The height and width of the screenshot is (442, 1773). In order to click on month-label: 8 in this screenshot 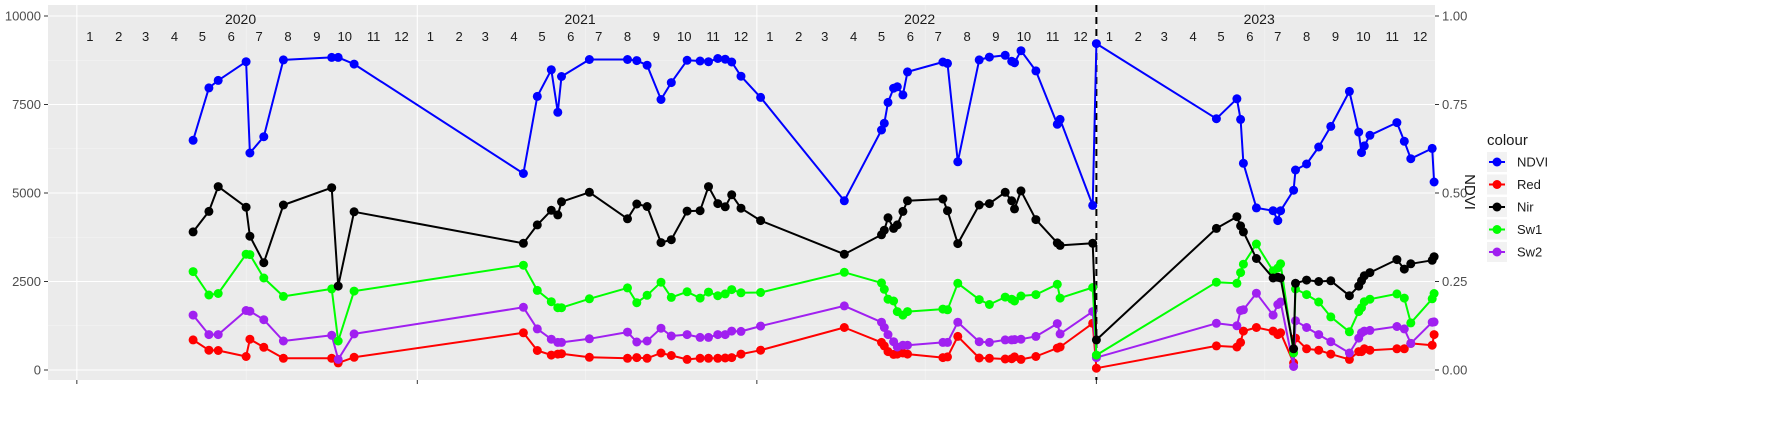, I will do `click(1306, 36)`.